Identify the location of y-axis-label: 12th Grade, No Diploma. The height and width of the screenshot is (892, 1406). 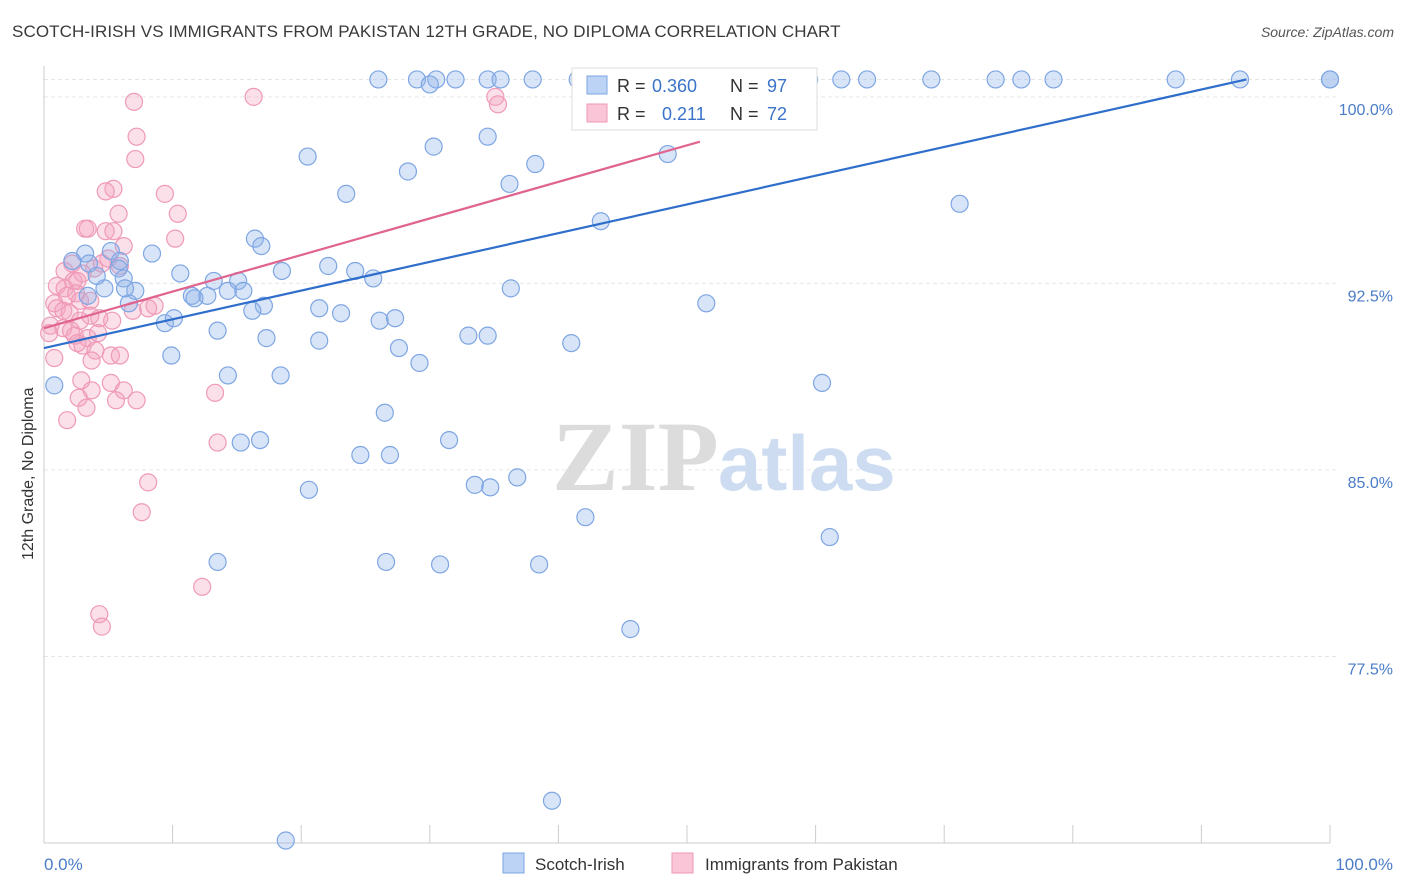
(28, 473).